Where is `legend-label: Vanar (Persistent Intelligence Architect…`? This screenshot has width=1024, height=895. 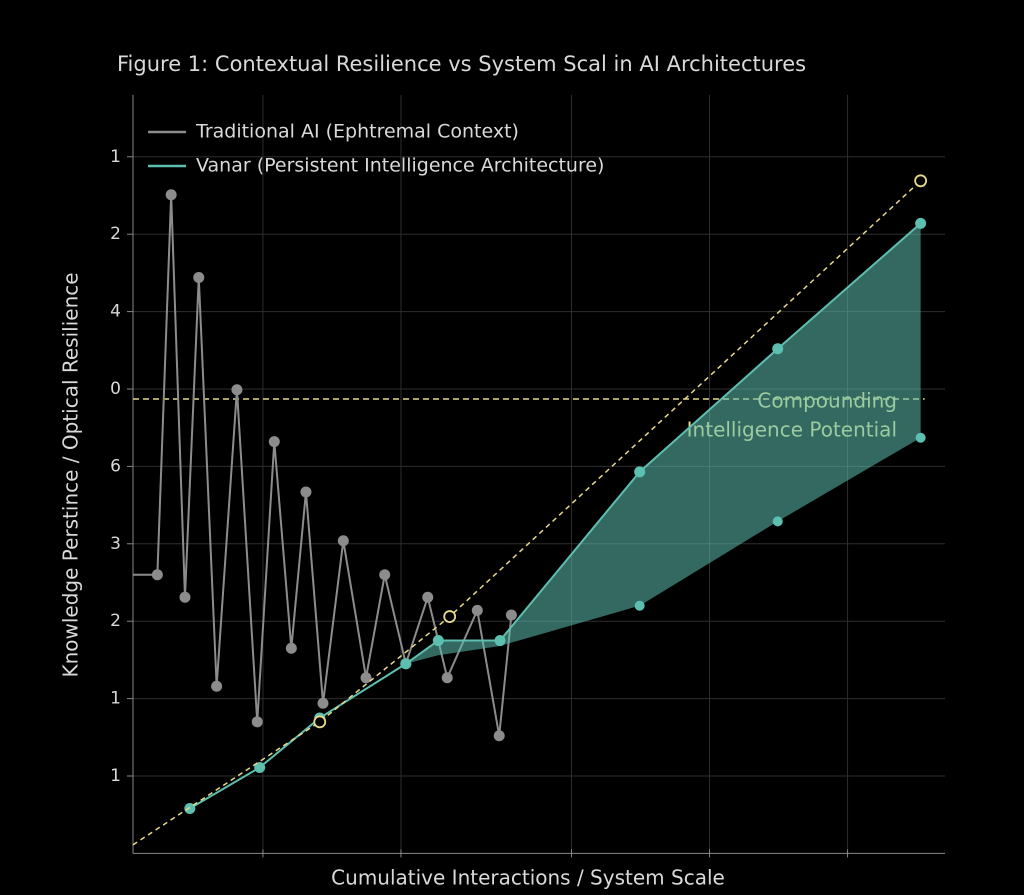 legend-label: Vanar (Persistent Intelligence Architect… is located at coordinates (400, 166).